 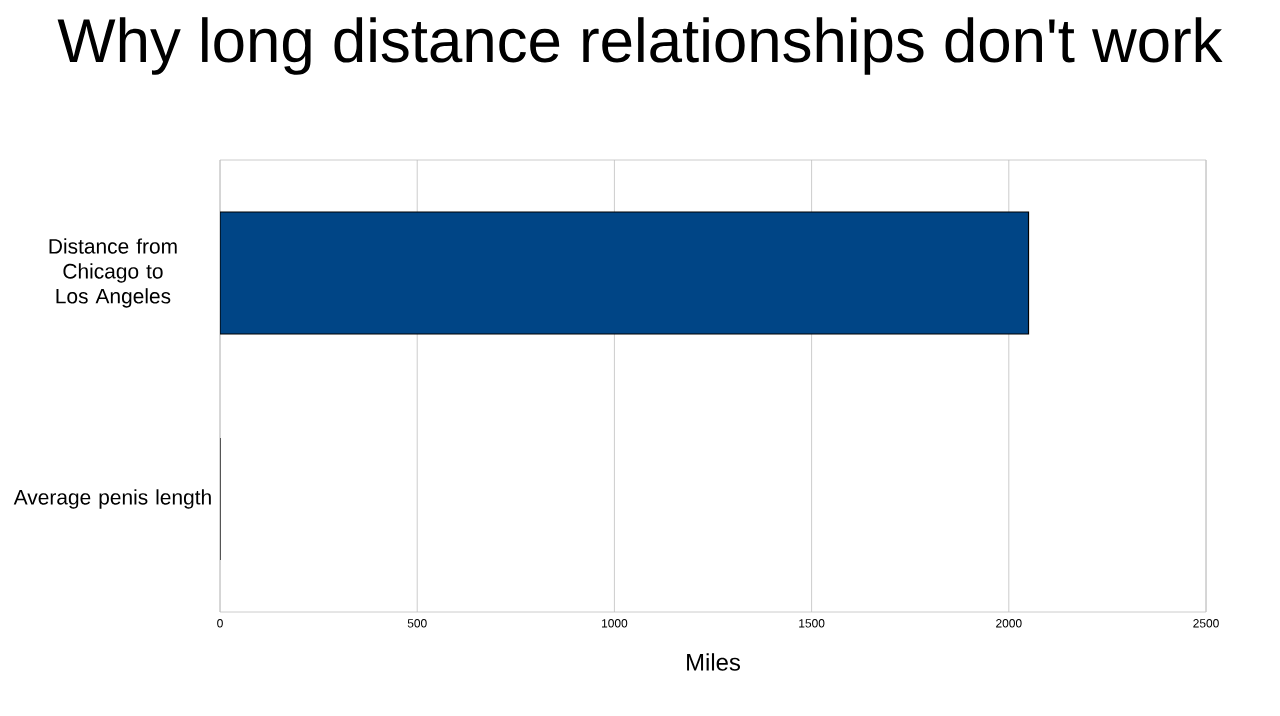 I want to click on y-tick-label: Average penis length, so click(x=112, y=499).